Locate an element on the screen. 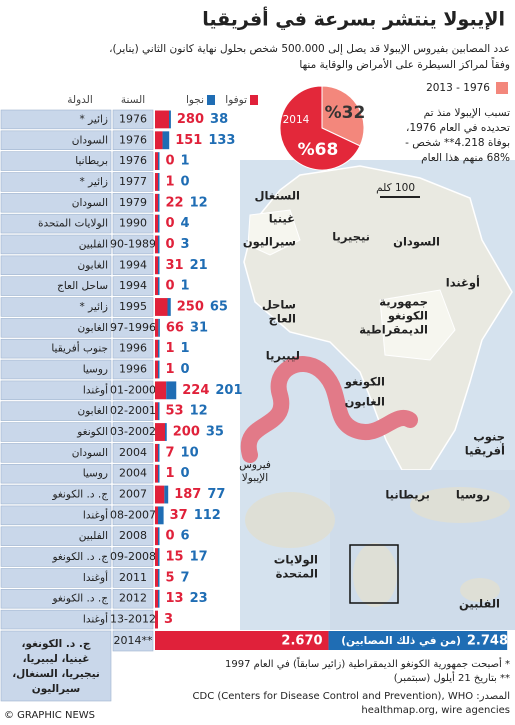 The width and height of the screenshot is (515, 725). year: 2008 is located at coordinates (133, 535).